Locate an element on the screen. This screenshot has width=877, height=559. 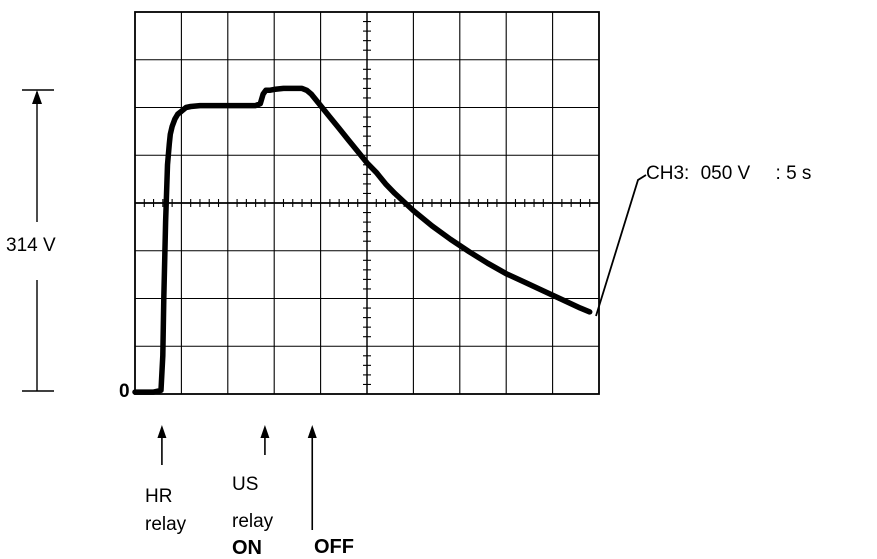
hr-label: HR is located at coordinates (159, 496).